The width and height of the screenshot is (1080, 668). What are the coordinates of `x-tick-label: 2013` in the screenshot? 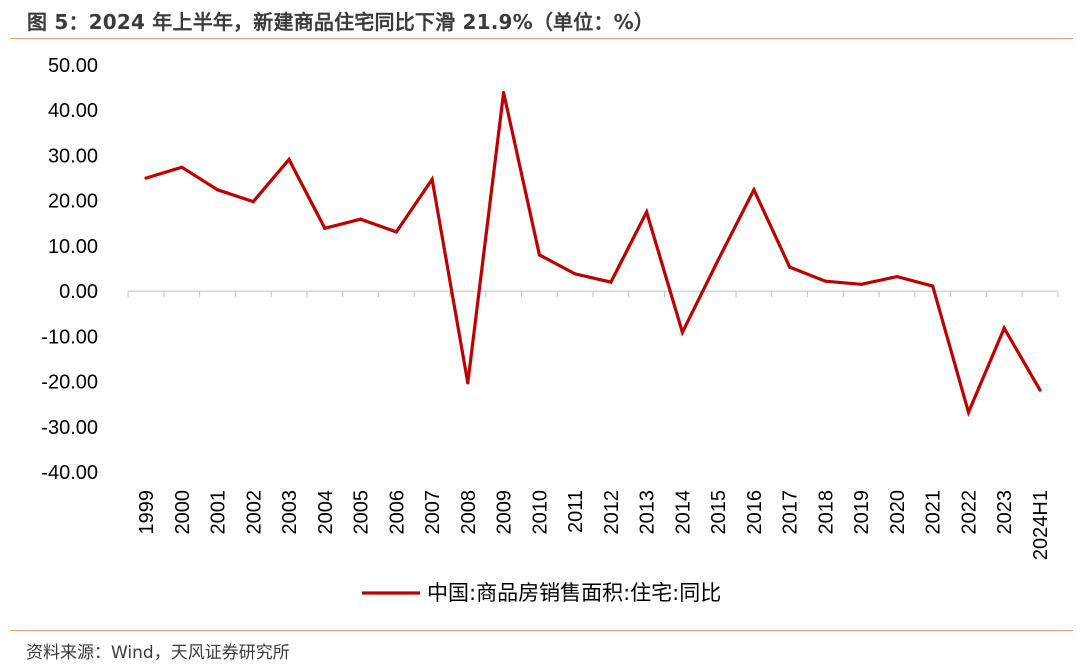 It's located at (648, 512).